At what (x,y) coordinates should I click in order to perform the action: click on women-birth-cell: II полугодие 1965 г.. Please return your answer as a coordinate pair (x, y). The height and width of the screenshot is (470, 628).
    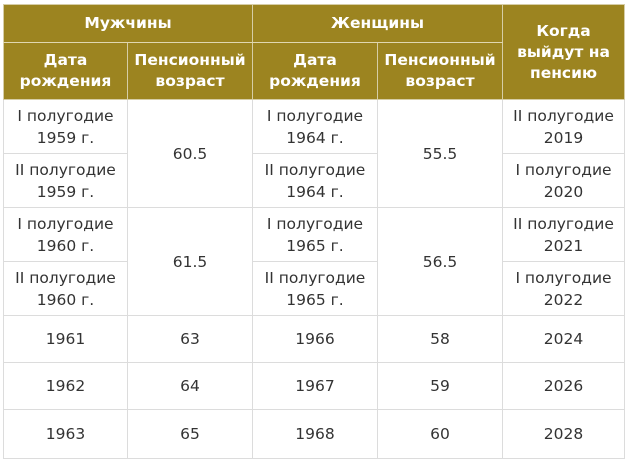
    Looking at the image, I should click on (315, 288).